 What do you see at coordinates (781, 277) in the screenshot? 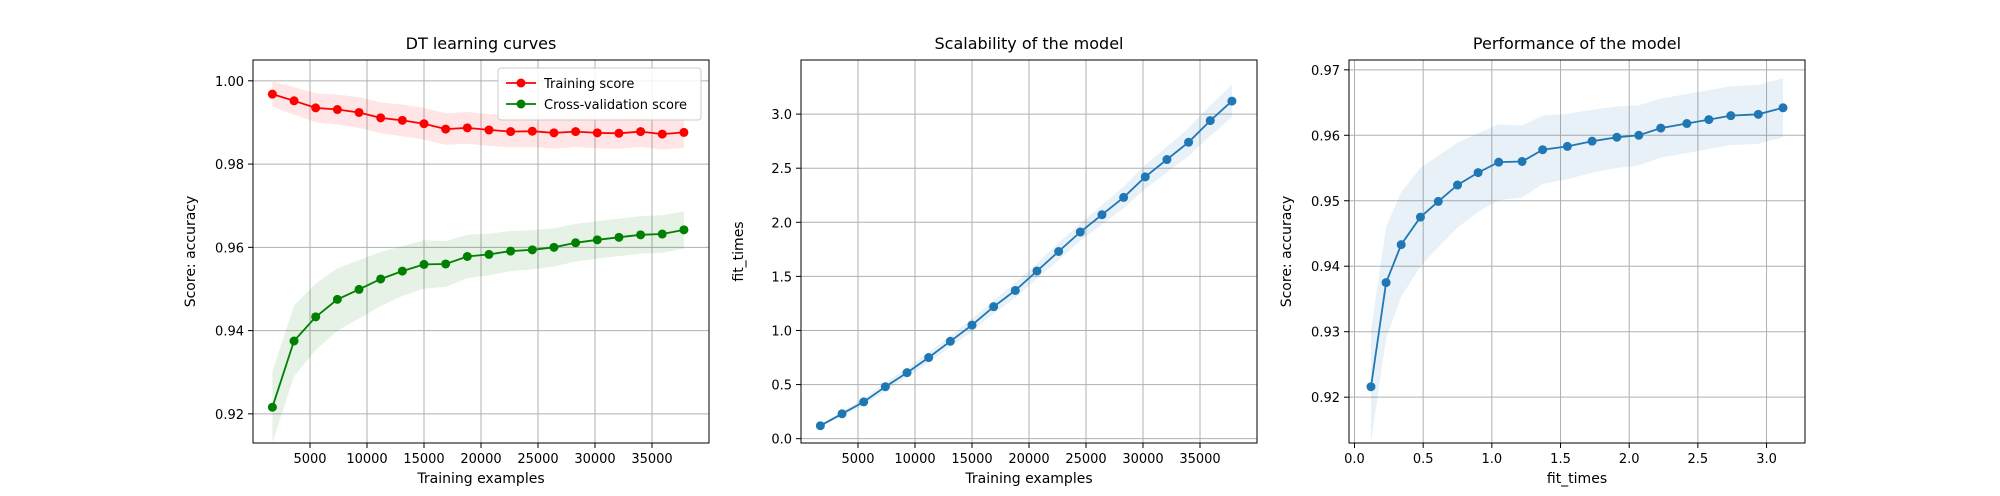
I see `y-tick-label: 1.5` at bounding box center [781, 277].